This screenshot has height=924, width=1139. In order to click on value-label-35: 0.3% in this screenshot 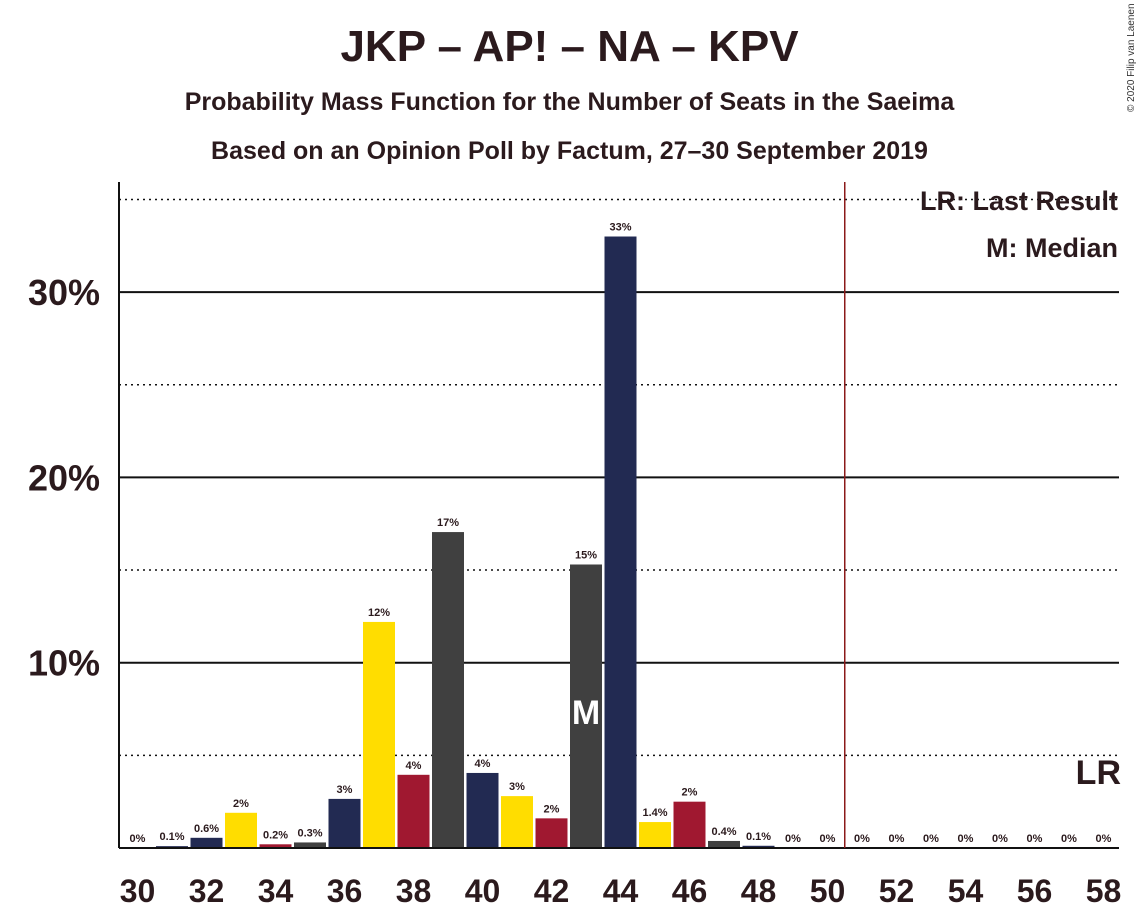, I will do `click(309, 833)`.